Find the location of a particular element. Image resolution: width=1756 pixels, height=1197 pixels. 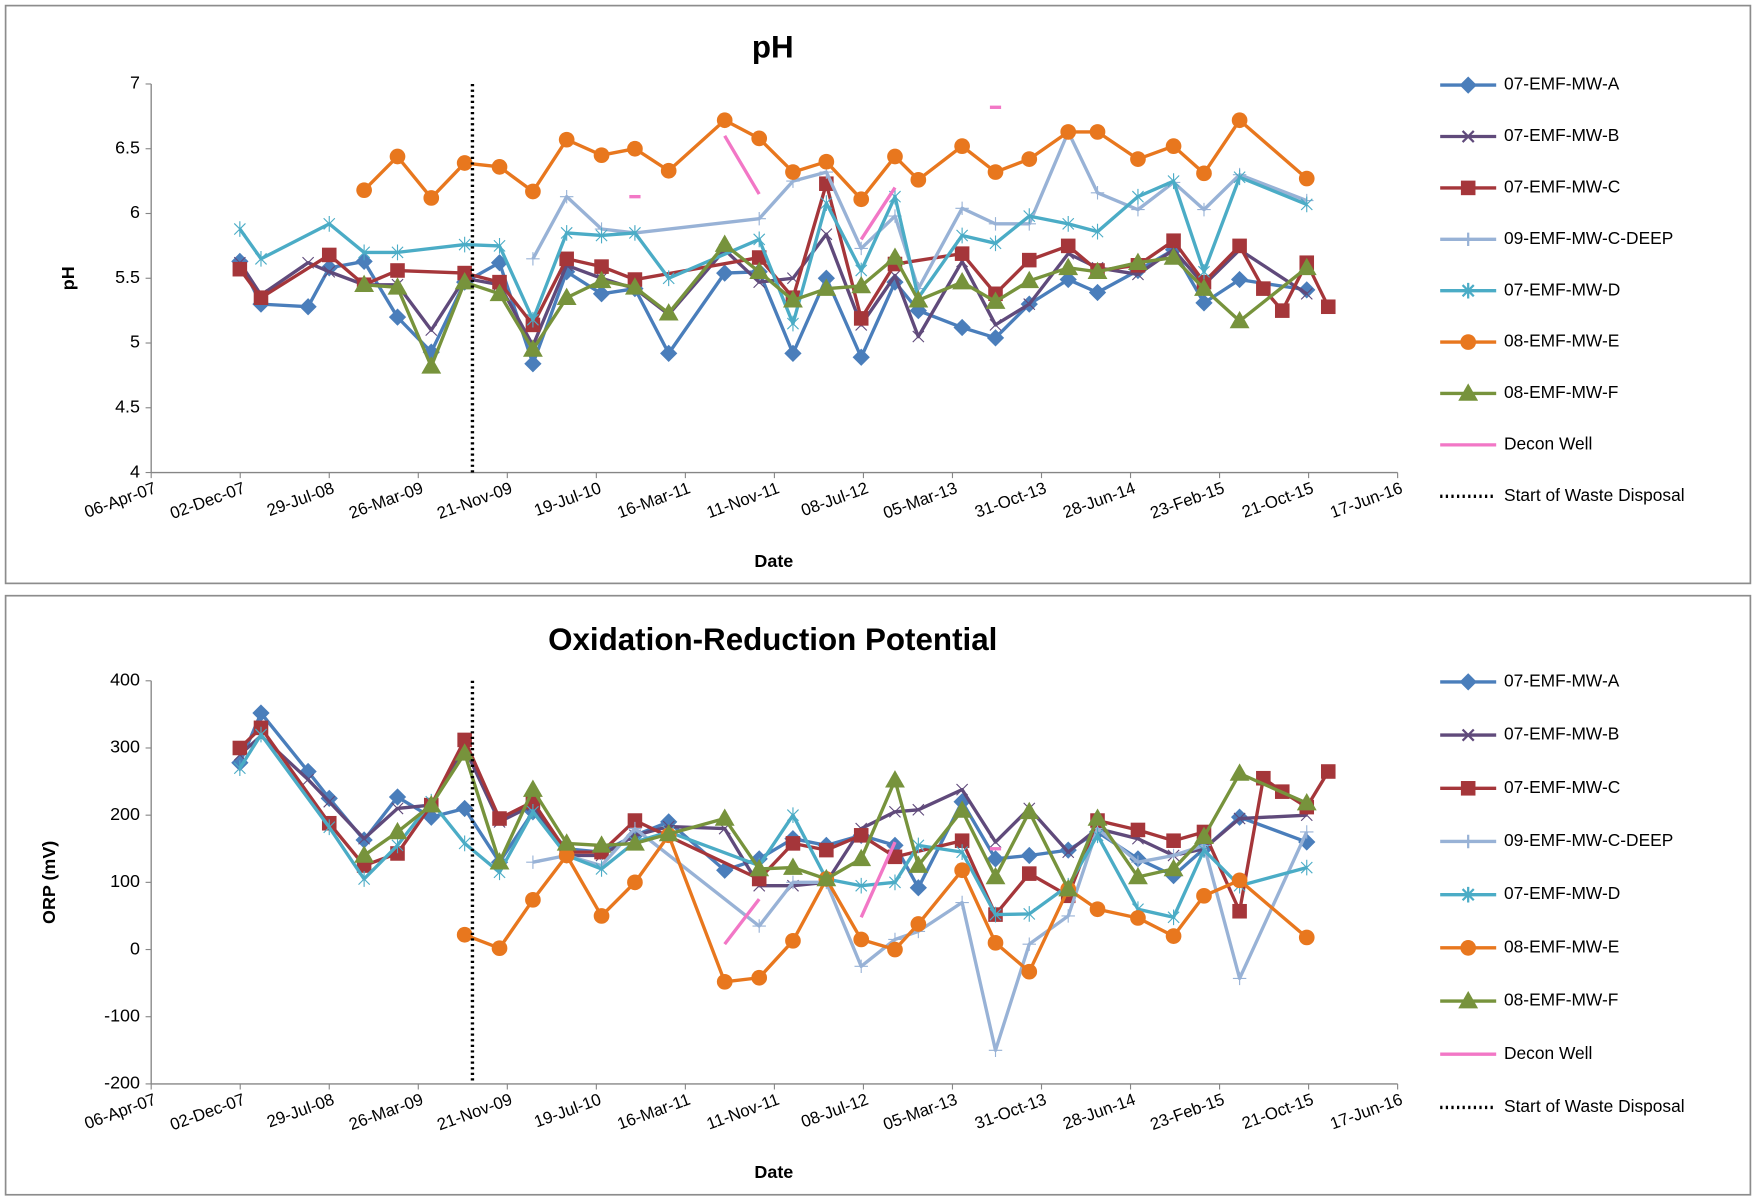

y-axis-title: pH is located at coordinates (68, 278).